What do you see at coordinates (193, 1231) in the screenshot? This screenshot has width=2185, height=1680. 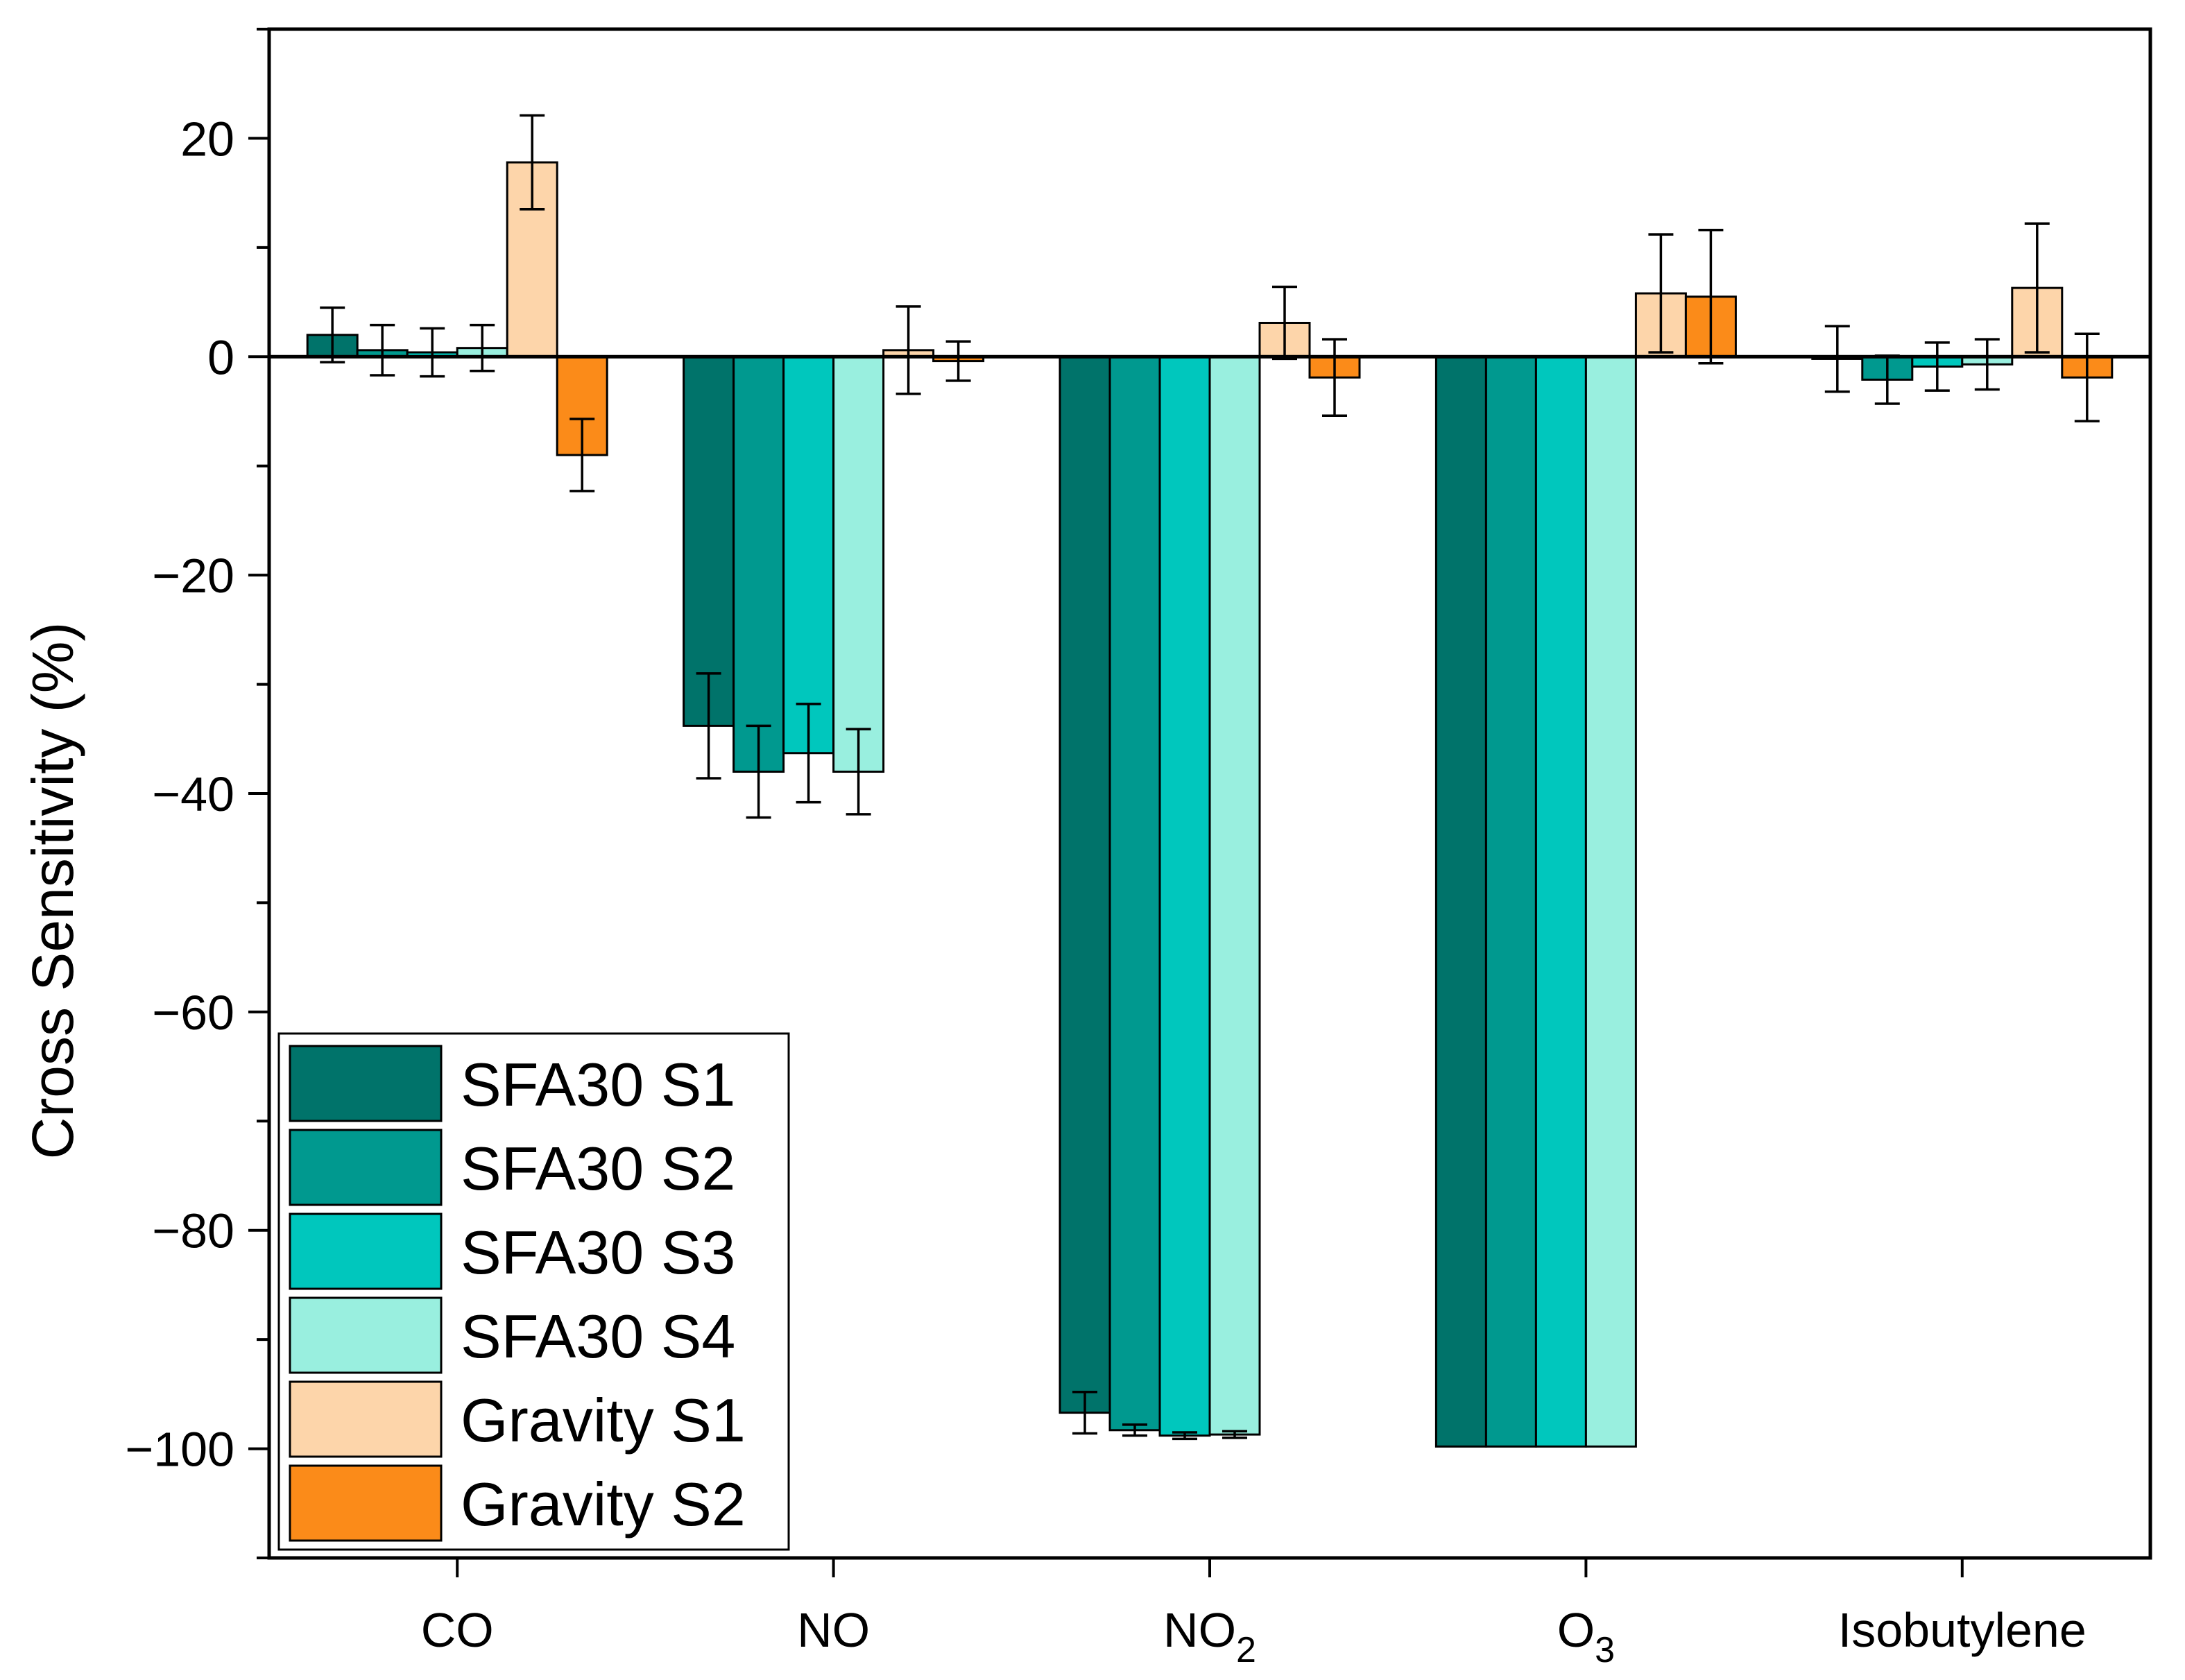 I see `y-tick-label: −80` at bounding box center [193, 1231].